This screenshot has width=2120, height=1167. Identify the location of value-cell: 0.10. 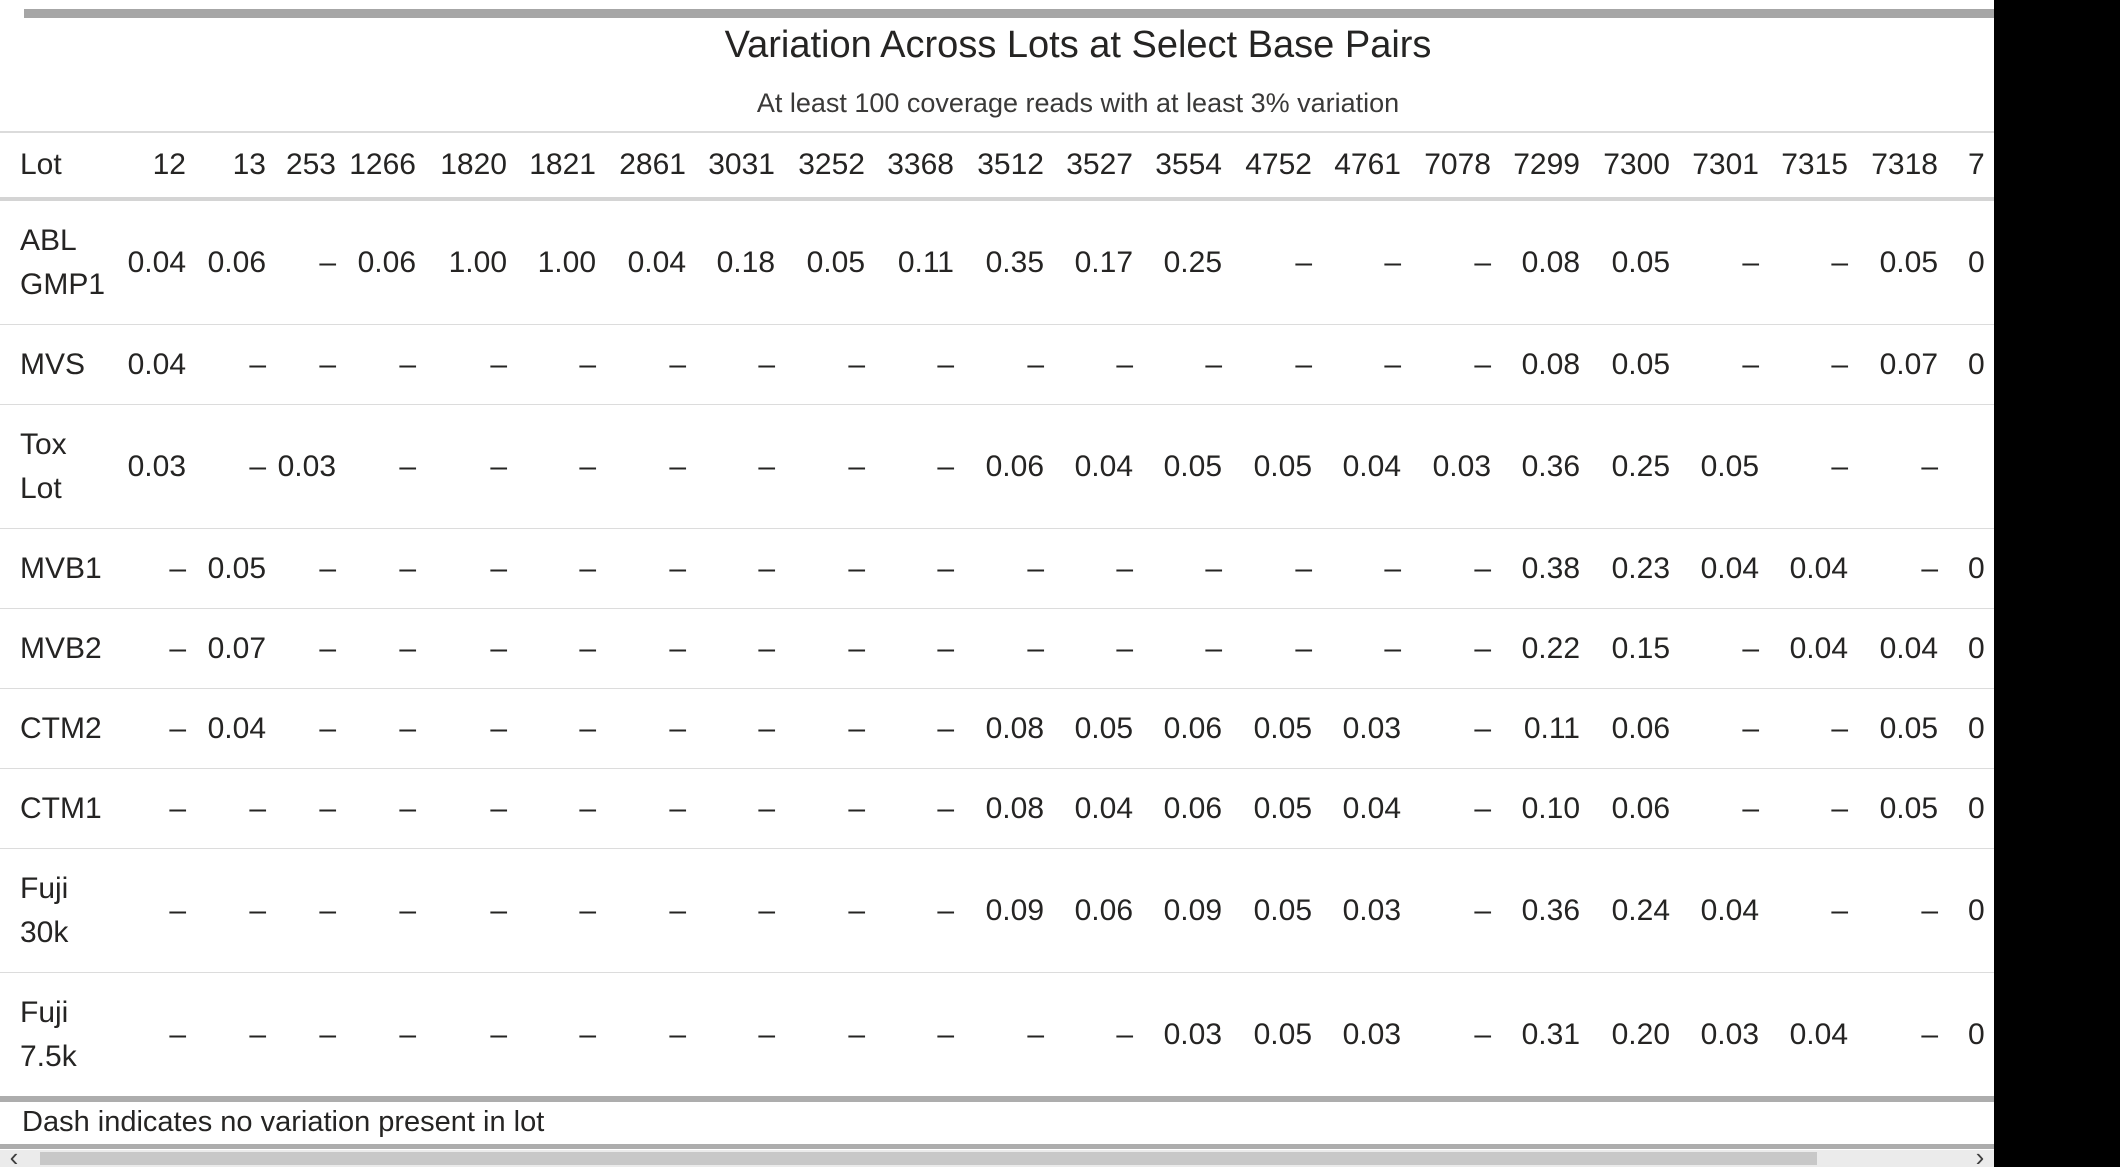
(1541, 808).